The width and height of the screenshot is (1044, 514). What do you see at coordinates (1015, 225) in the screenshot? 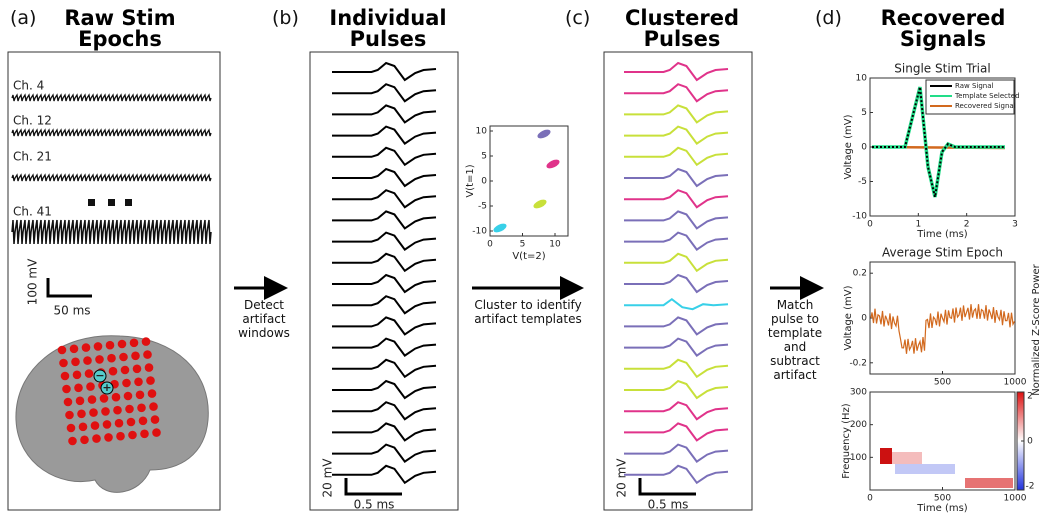
I see `x-tick-label: 3` at bounding box center [1015, 225].